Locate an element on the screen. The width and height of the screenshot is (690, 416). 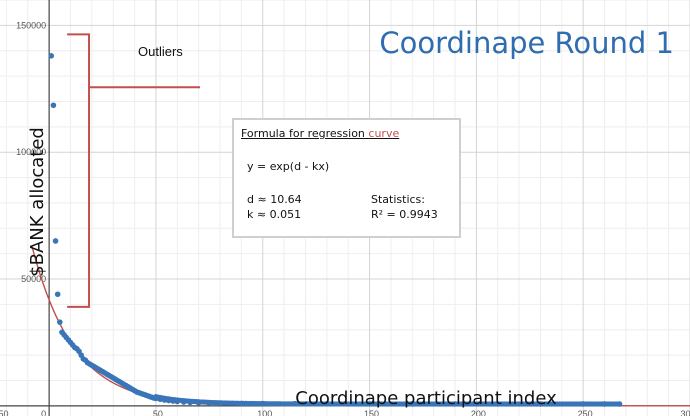
x-tick-label: 100 is located at coordinates (264, 412).